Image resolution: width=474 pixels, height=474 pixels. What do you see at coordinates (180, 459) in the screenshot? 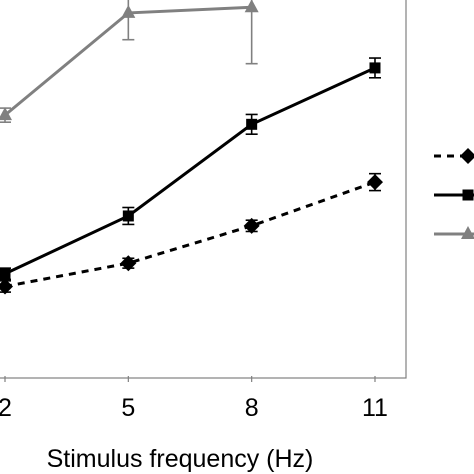
I see `x-axis-label: Stimulus frequency (Hz)` at bounding box center [180, 459].